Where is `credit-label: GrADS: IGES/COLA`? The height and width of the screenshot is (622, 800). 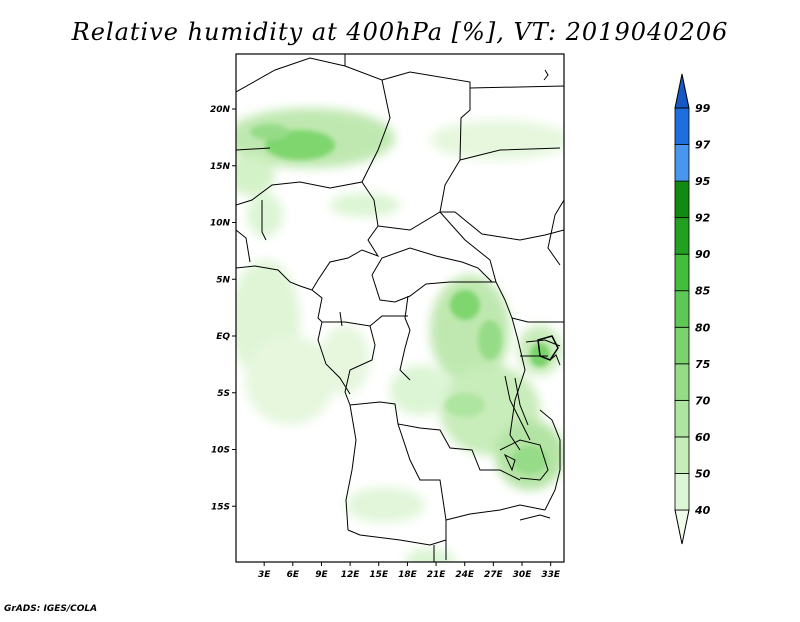
credit-label: GrADS: IGES/COLA is located at coordinates (51, 609).